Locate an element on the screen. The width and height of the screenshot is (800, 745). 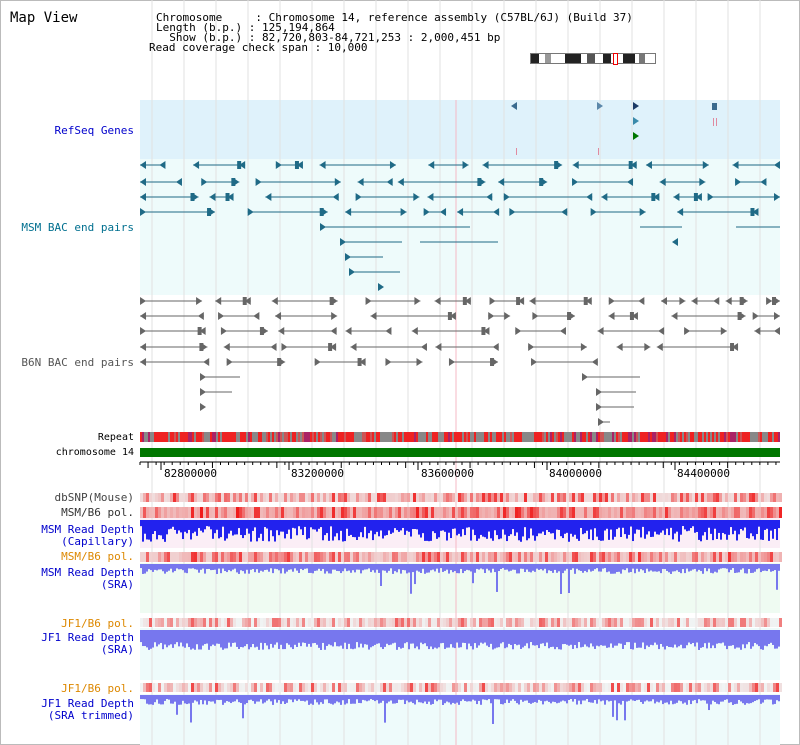
track-label-msm-bac: MSM BAC end pairs is located at coordinates (77, 227).